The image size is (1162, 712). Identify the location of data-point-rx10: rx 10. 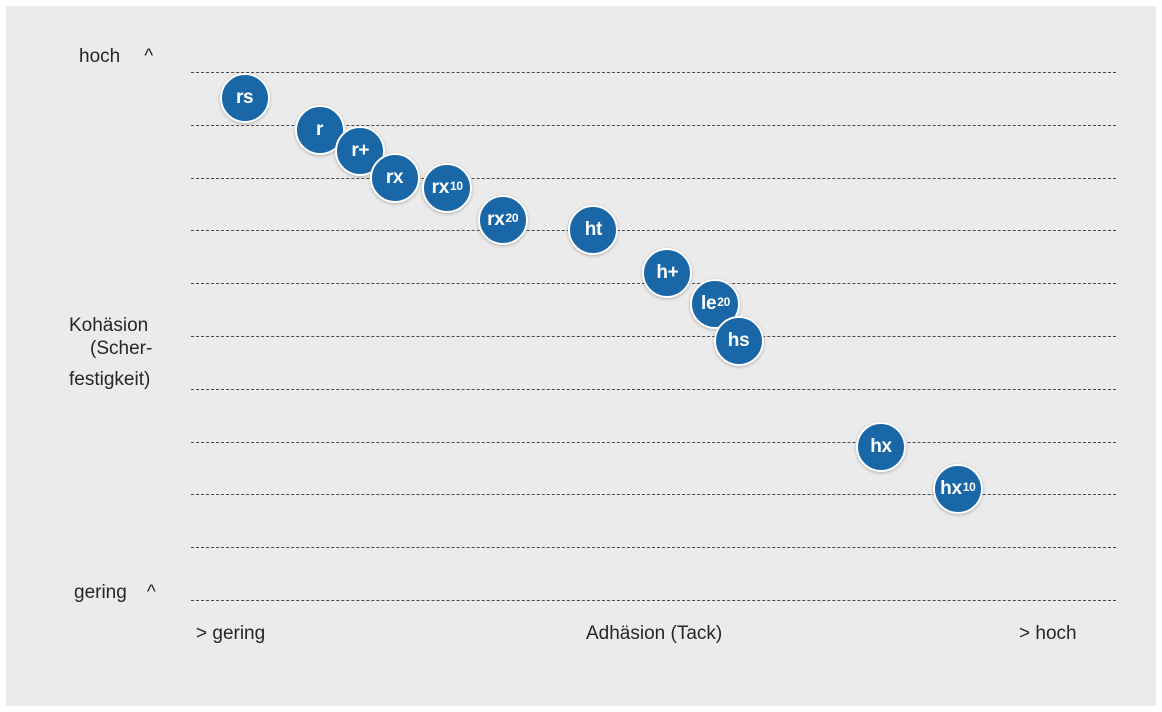
(447, 188).